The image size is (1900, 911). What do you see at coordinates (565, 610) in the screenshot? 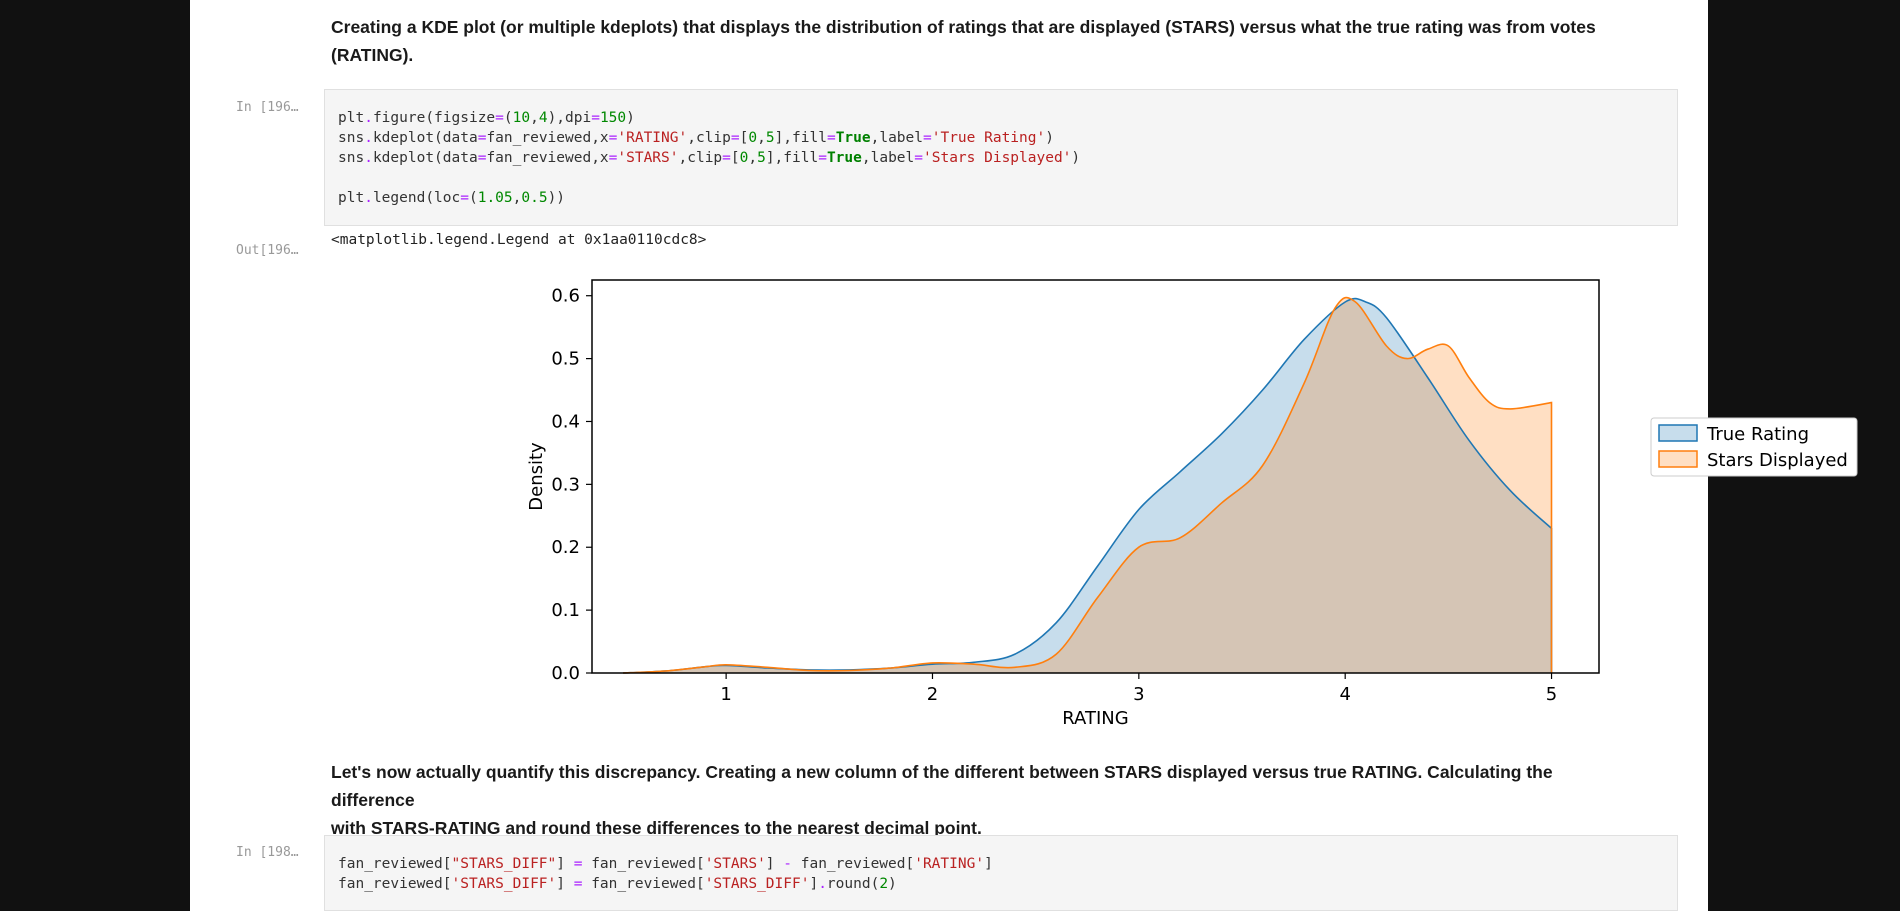
I see `y-tick-label: 0.1` at bounding box center [565, 610].